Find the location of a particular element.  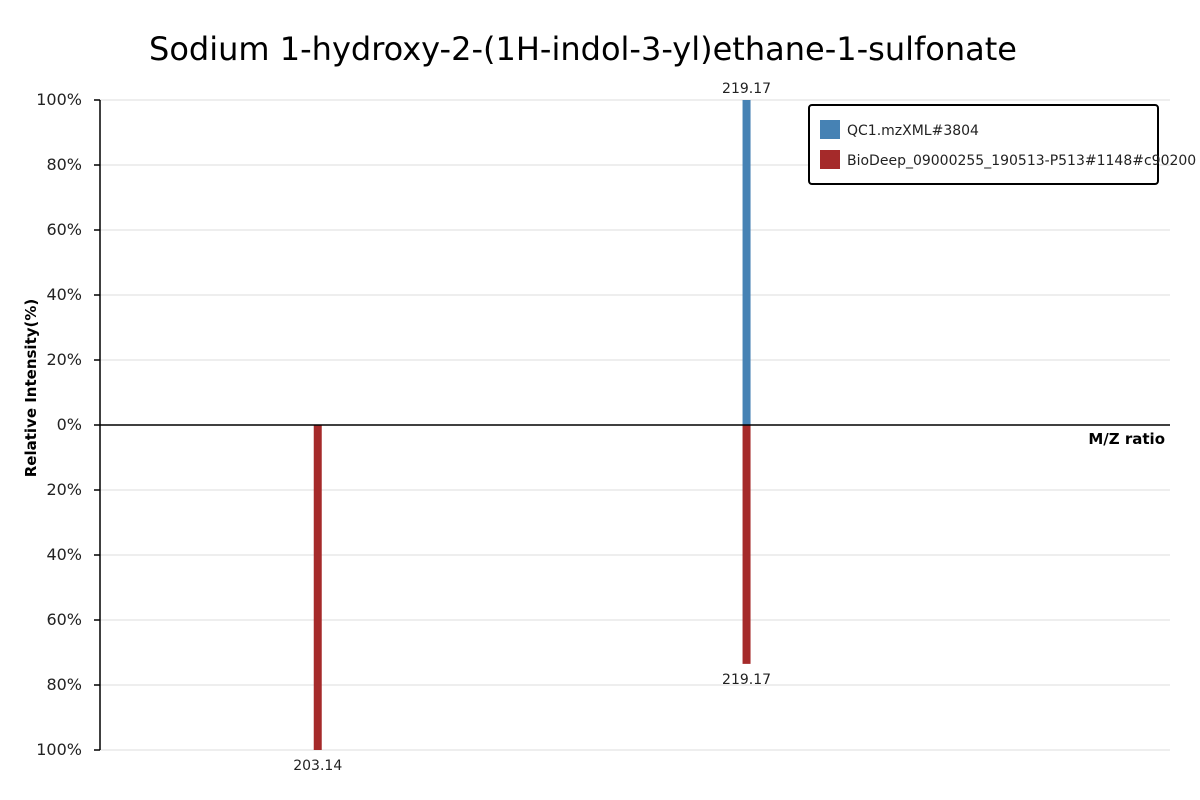

legend-swatch-biodeep is located at coordinates (830, 159).